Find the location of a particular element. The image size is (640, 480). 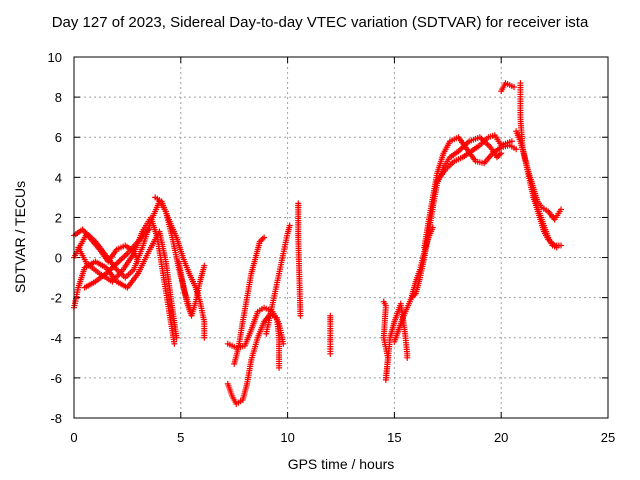

series-trace-f is located at coordinates (180, 267).